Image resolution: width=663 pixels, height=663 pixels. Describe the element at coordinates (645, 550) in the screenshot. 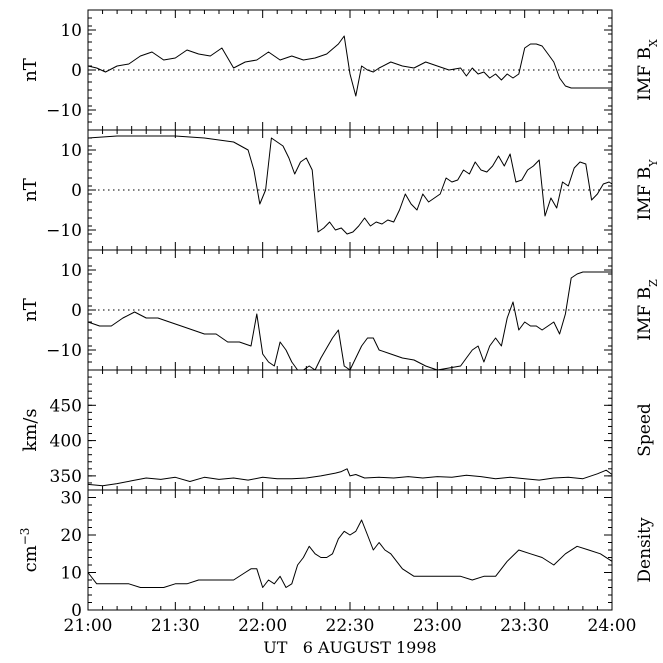

I see `panel-quantity-label: Density` at that location.